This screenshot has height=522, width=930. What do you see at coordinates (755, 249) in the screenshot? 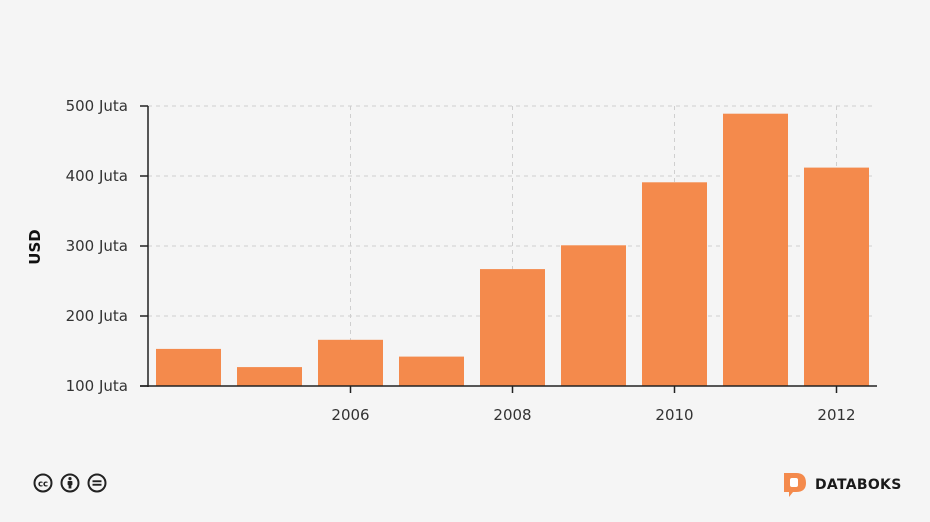
I see `bar-2011` at bounding box center [755, 249].